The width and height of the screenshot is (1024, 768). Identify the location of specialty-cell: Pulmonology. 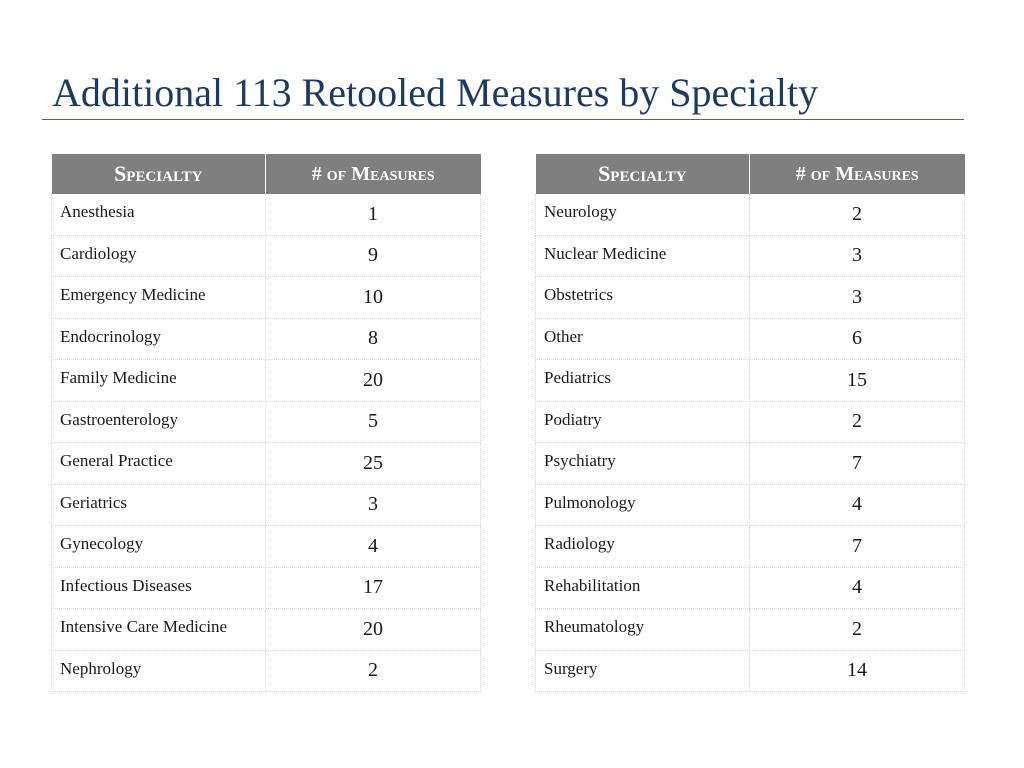
(642, 505).